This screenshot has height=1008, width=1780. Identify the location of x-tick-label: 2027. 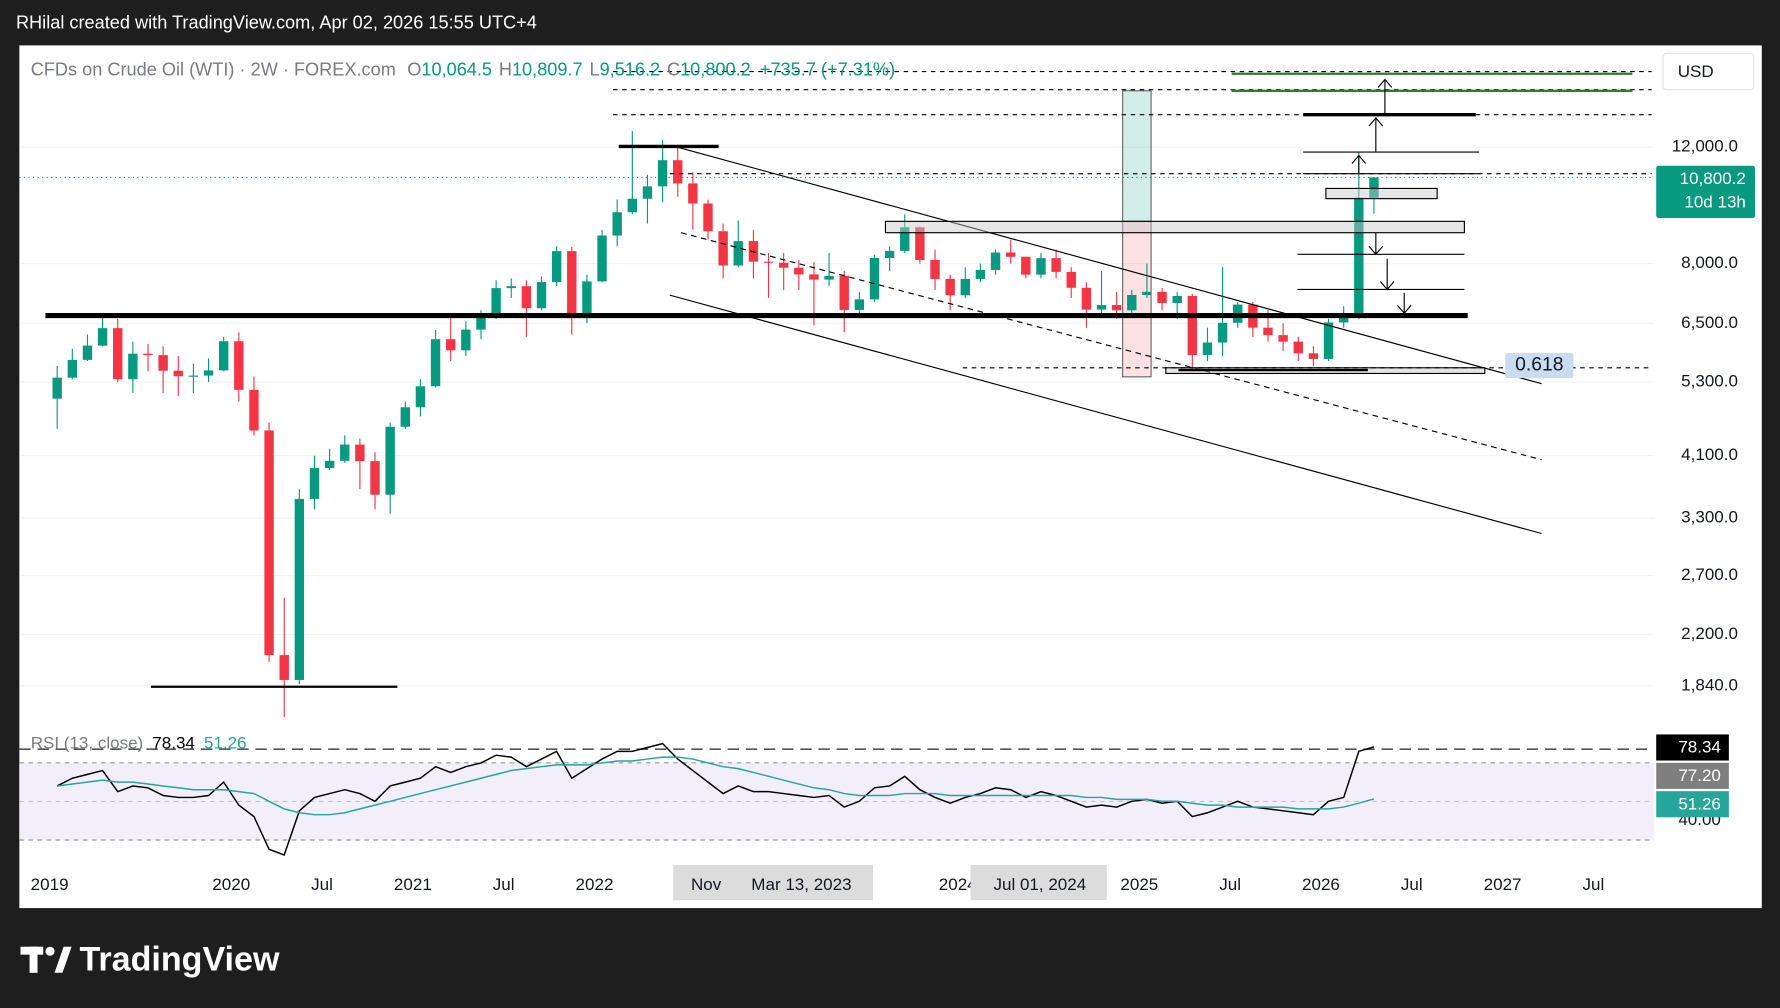
(1503, 884).